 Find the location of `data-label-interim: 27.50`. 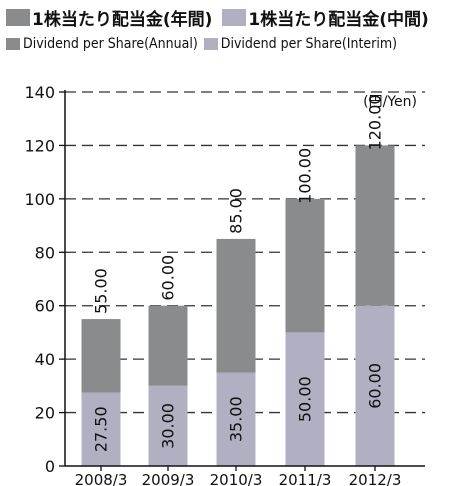

data-label-interim: 27.50 is located at coordinates (101, 429).